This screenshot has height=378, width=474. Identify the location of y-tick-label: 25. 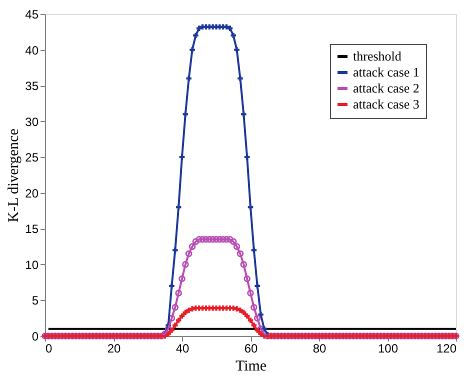
(32, 157).